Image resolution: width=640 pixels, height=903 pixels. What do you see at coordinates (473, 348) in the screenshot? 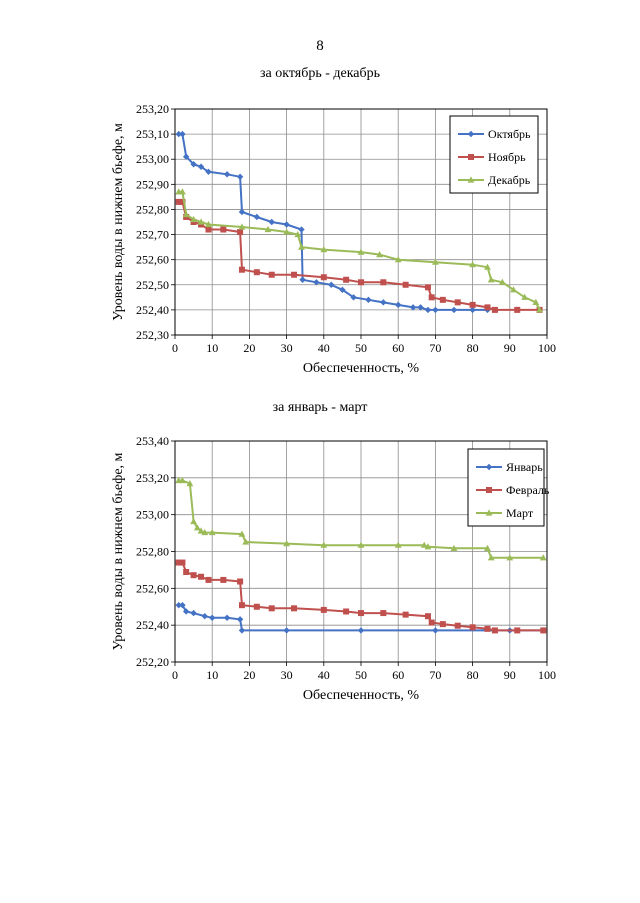
I see `chart-1-x-tick-label: 80` at bounding box center [473, 348].